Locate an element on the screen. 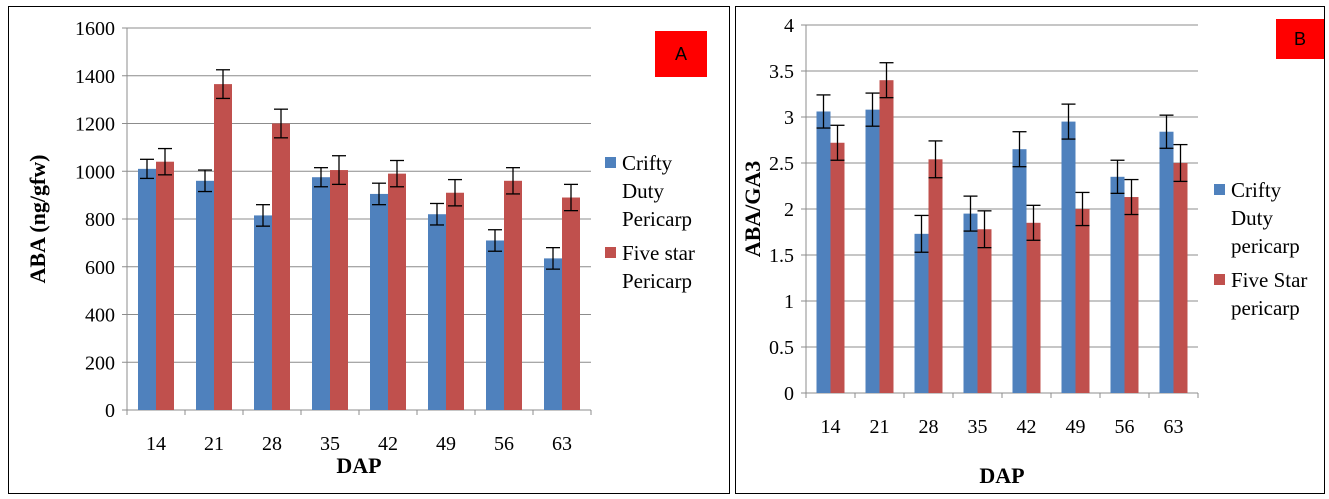 This screenshot has width=1329, height=499. chart-b-x-tick-label: 21 is located at coordinates (880, 427).